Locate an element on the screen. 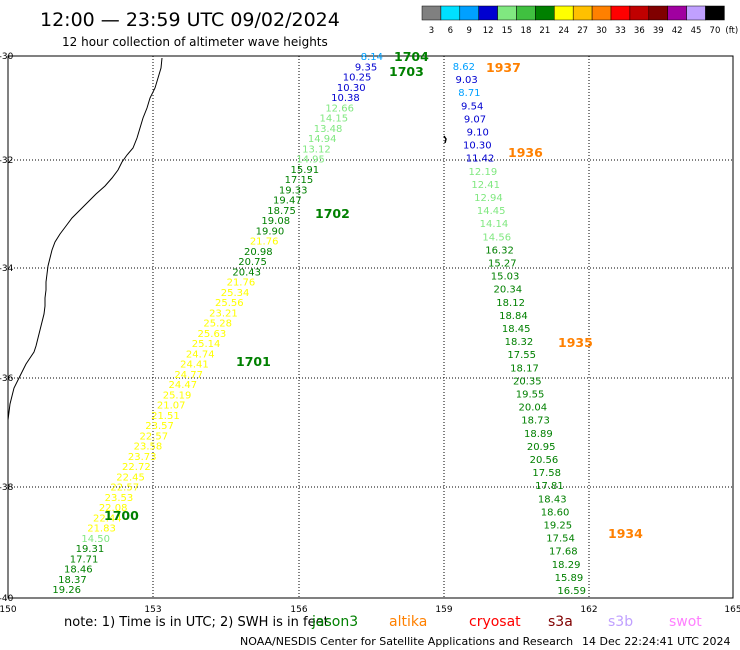 The width and height of the screenshot is (740, 650). wave-height-reading: 23.58 is located at coordinates (148, 447).